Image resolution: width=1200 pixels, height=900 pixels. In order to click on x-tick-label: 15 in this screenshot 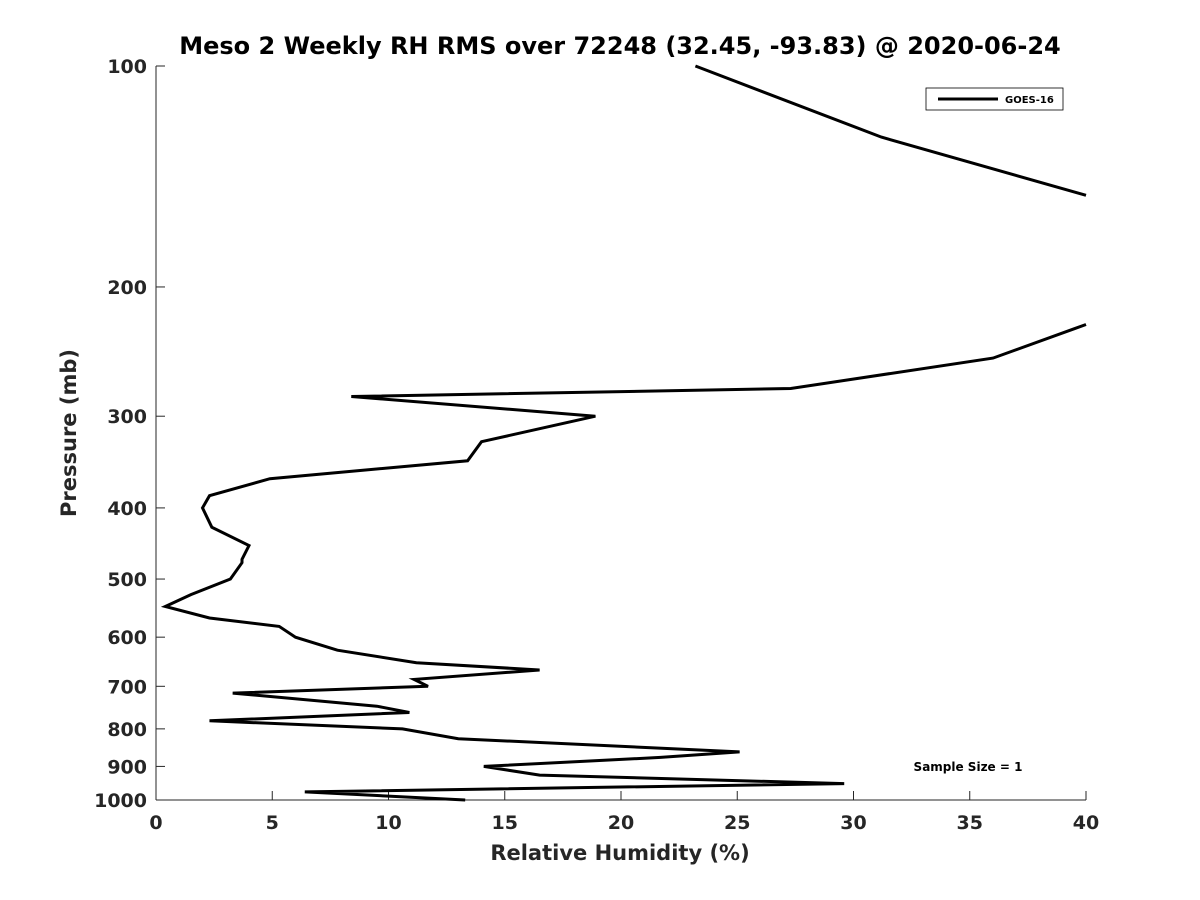, I will do `click(505, 823)`.